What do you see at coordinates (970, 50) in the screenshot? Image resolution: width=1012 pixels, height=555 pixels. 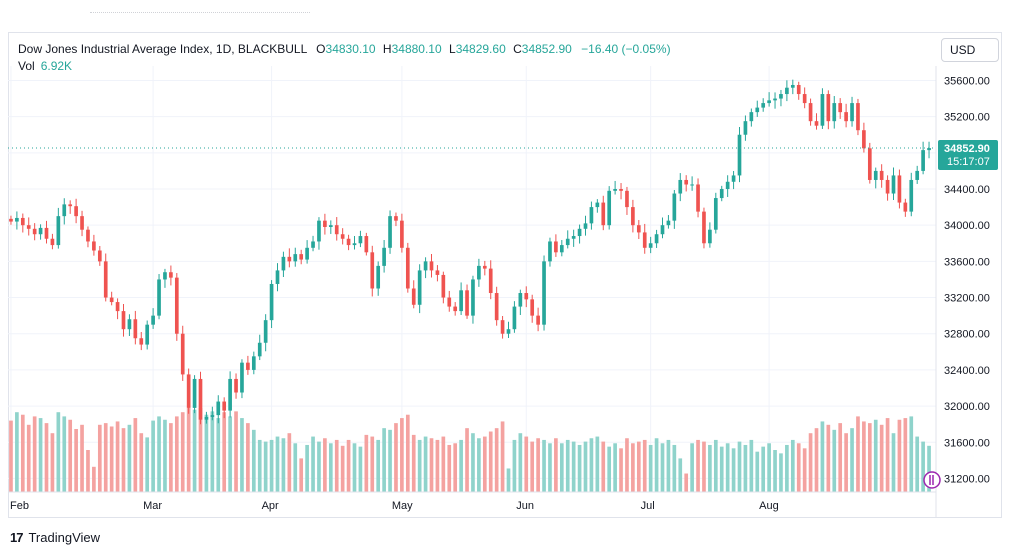 I see `currency-button: USD` at bounding box center [970, 50].